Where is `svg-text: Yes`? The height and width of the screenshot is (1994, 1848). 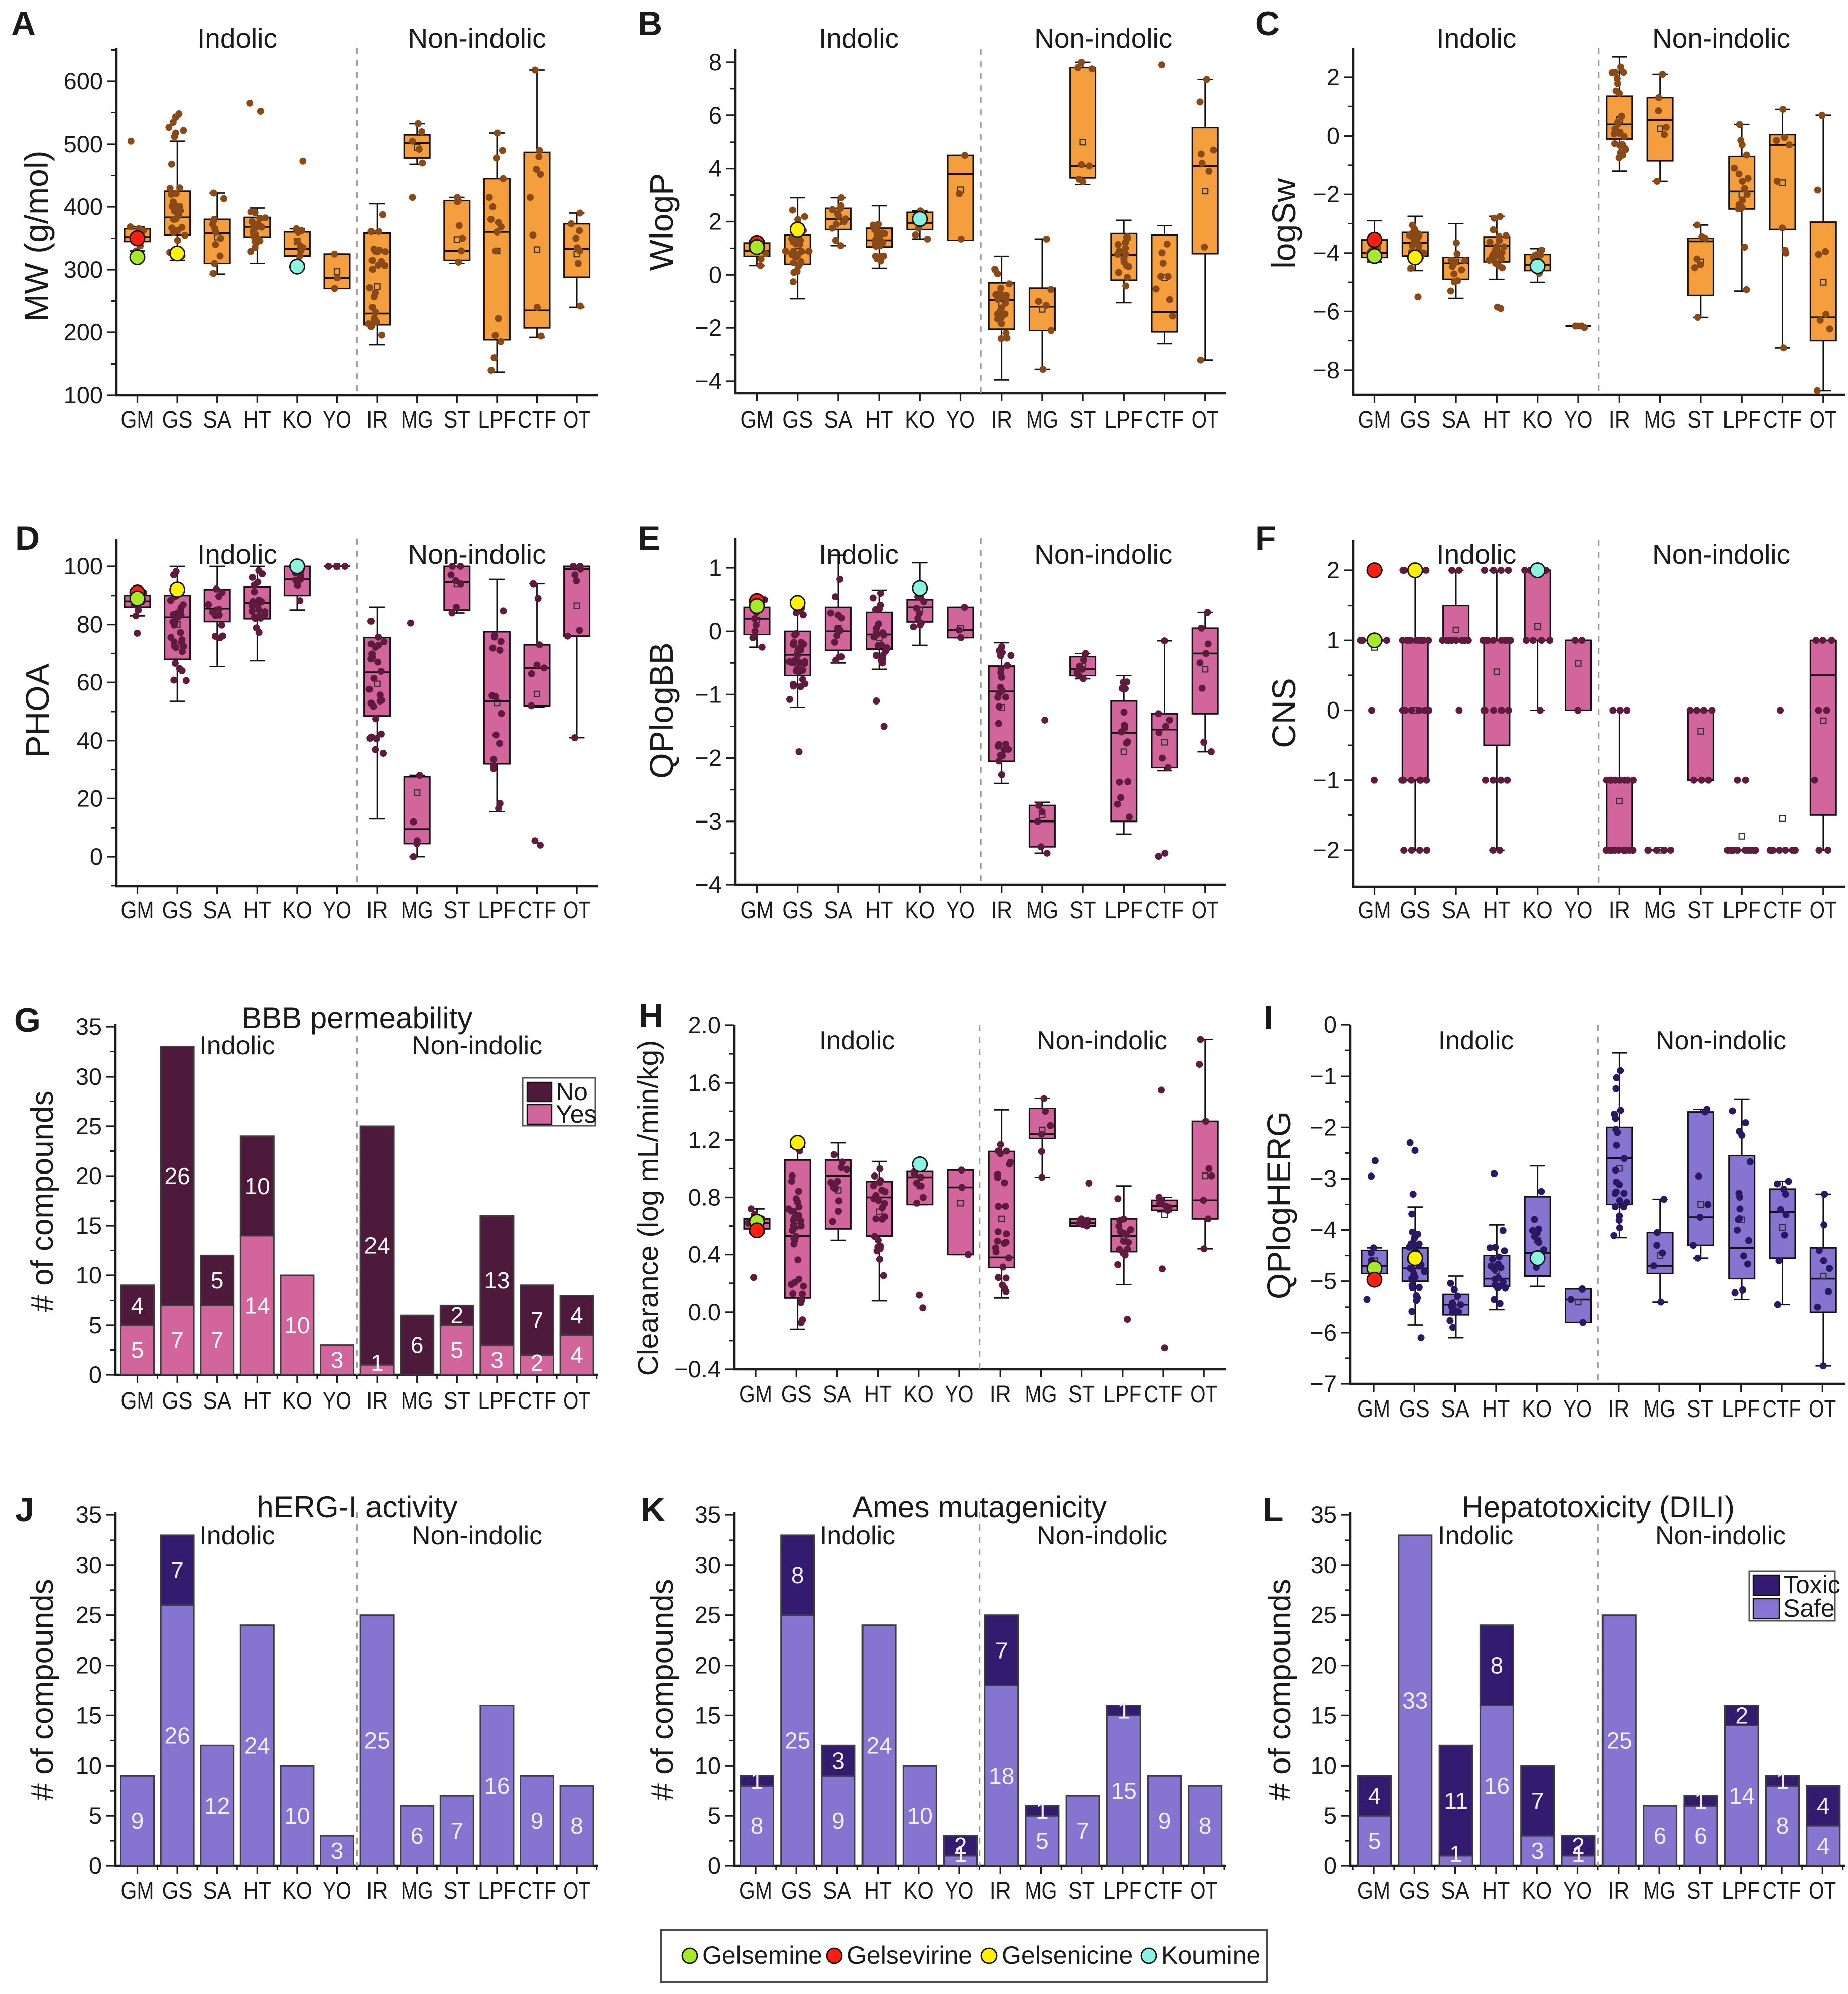 svg-text: Yes is located at coordinates (576, 1114).